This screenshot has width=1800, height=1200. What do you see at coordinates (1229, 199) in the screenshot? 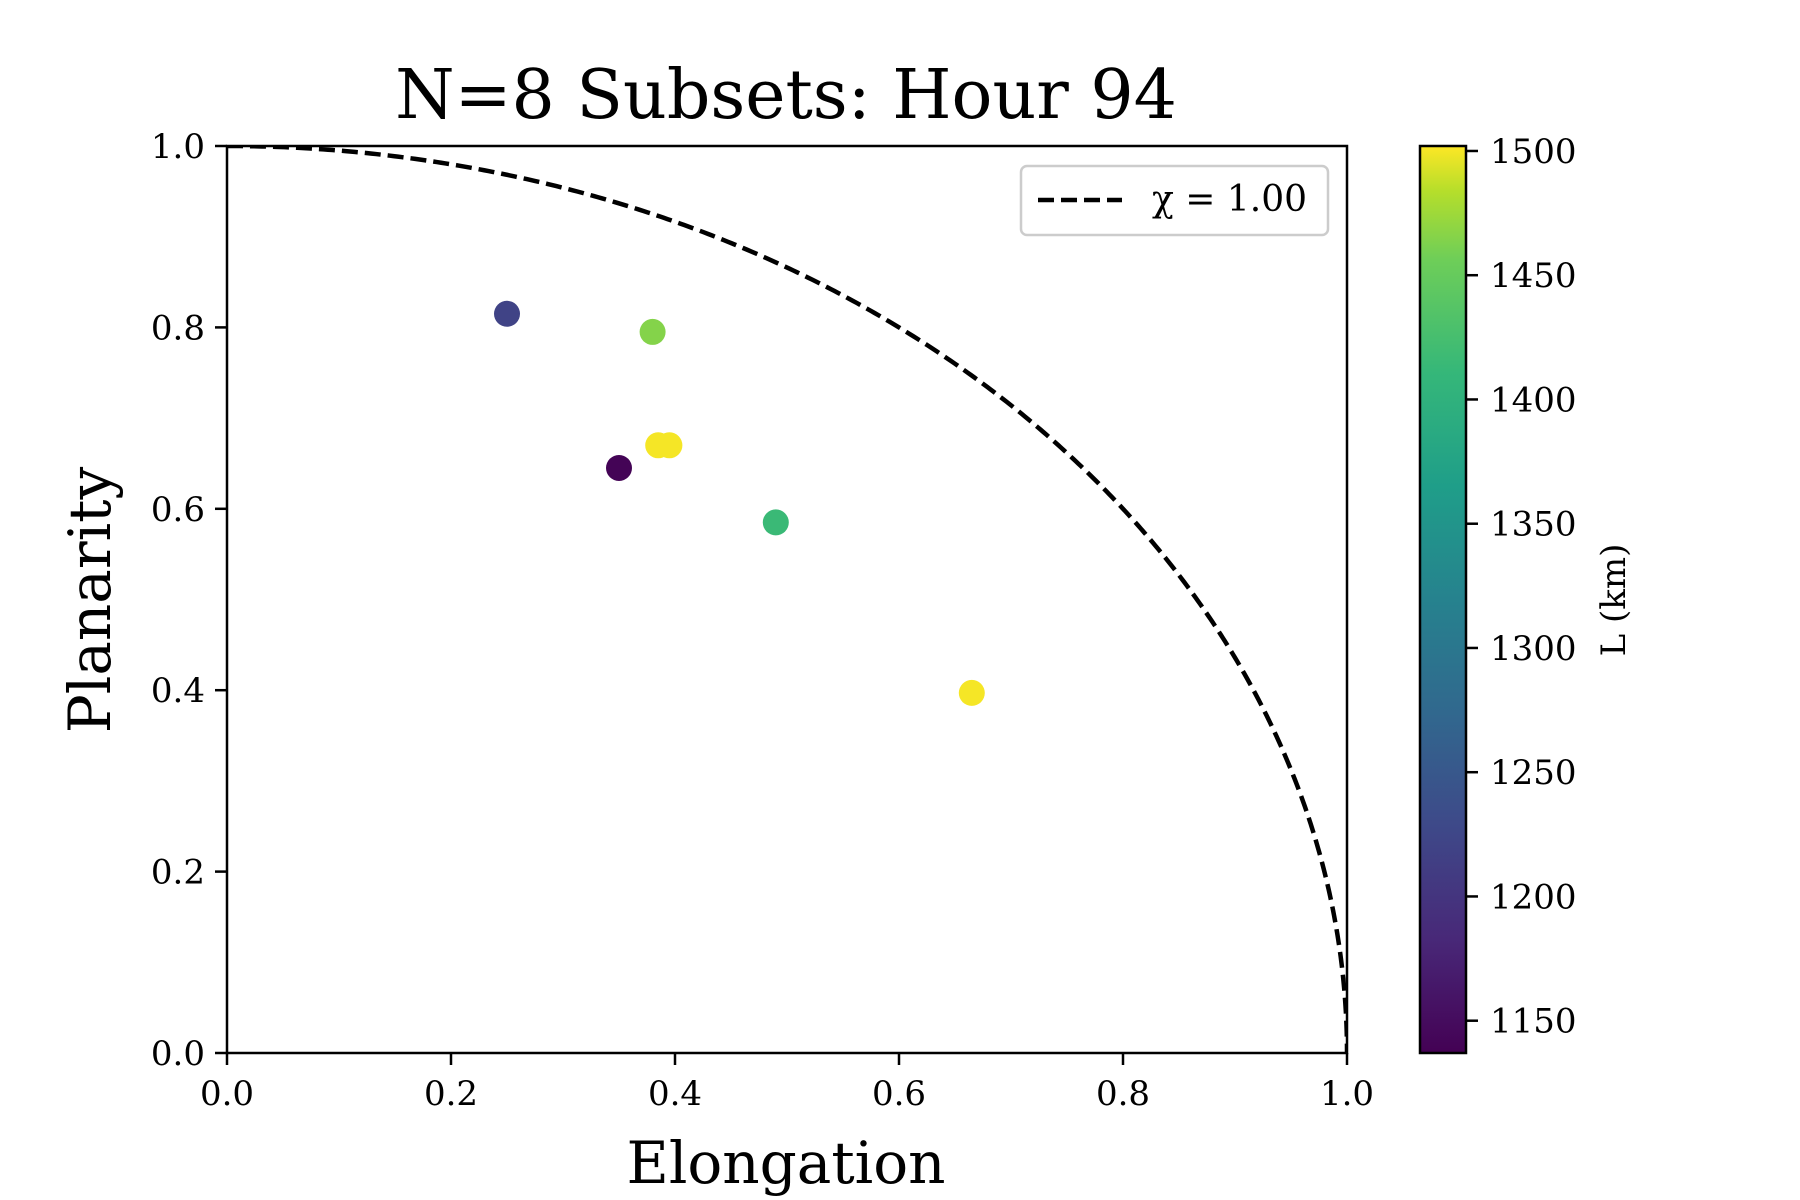
I see `legend-label: χ = 1.00` at bounding box center [1229, 199].